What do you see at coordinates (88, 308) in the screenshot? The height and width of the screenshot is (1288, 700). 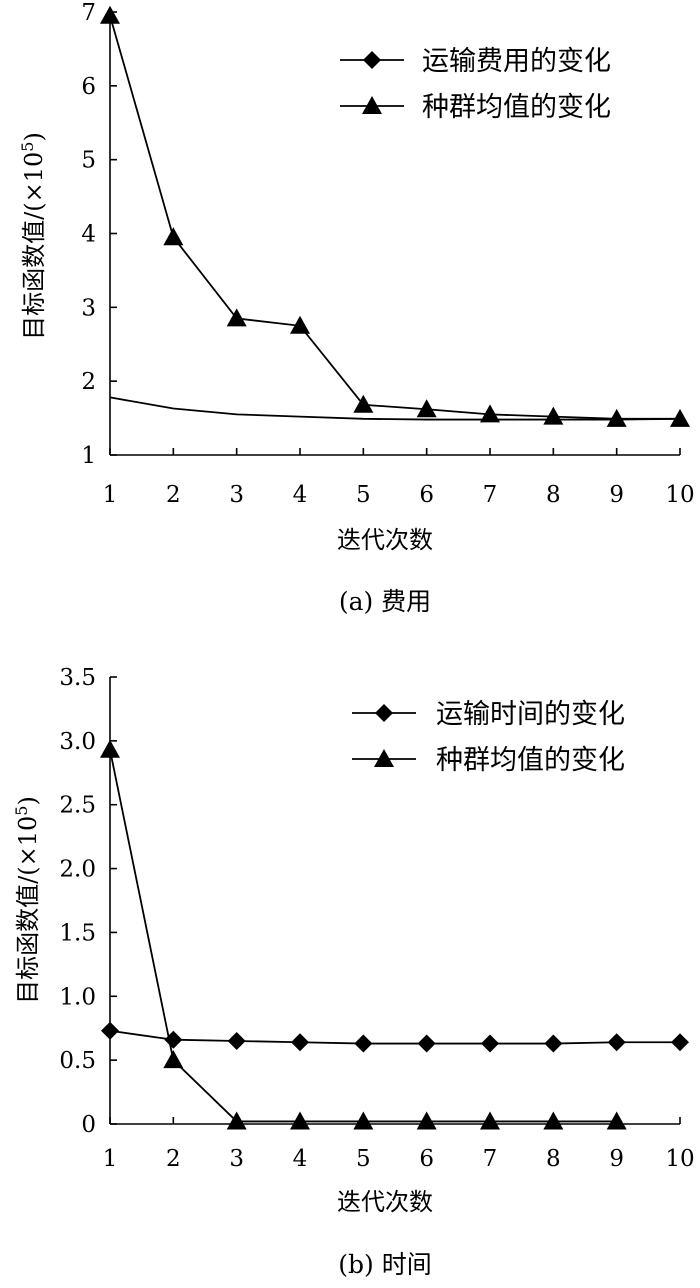 I see `y-tick-label: 3` at bounding box center [88, 308].